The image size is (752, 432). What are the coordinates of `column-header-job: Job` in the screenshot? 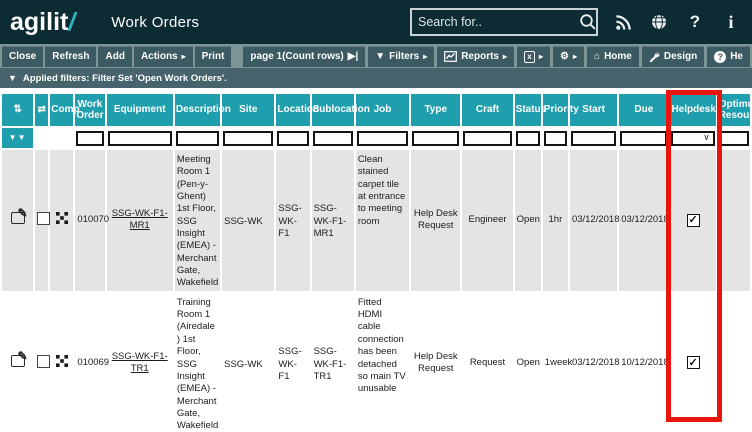 It's located at (382, 110).